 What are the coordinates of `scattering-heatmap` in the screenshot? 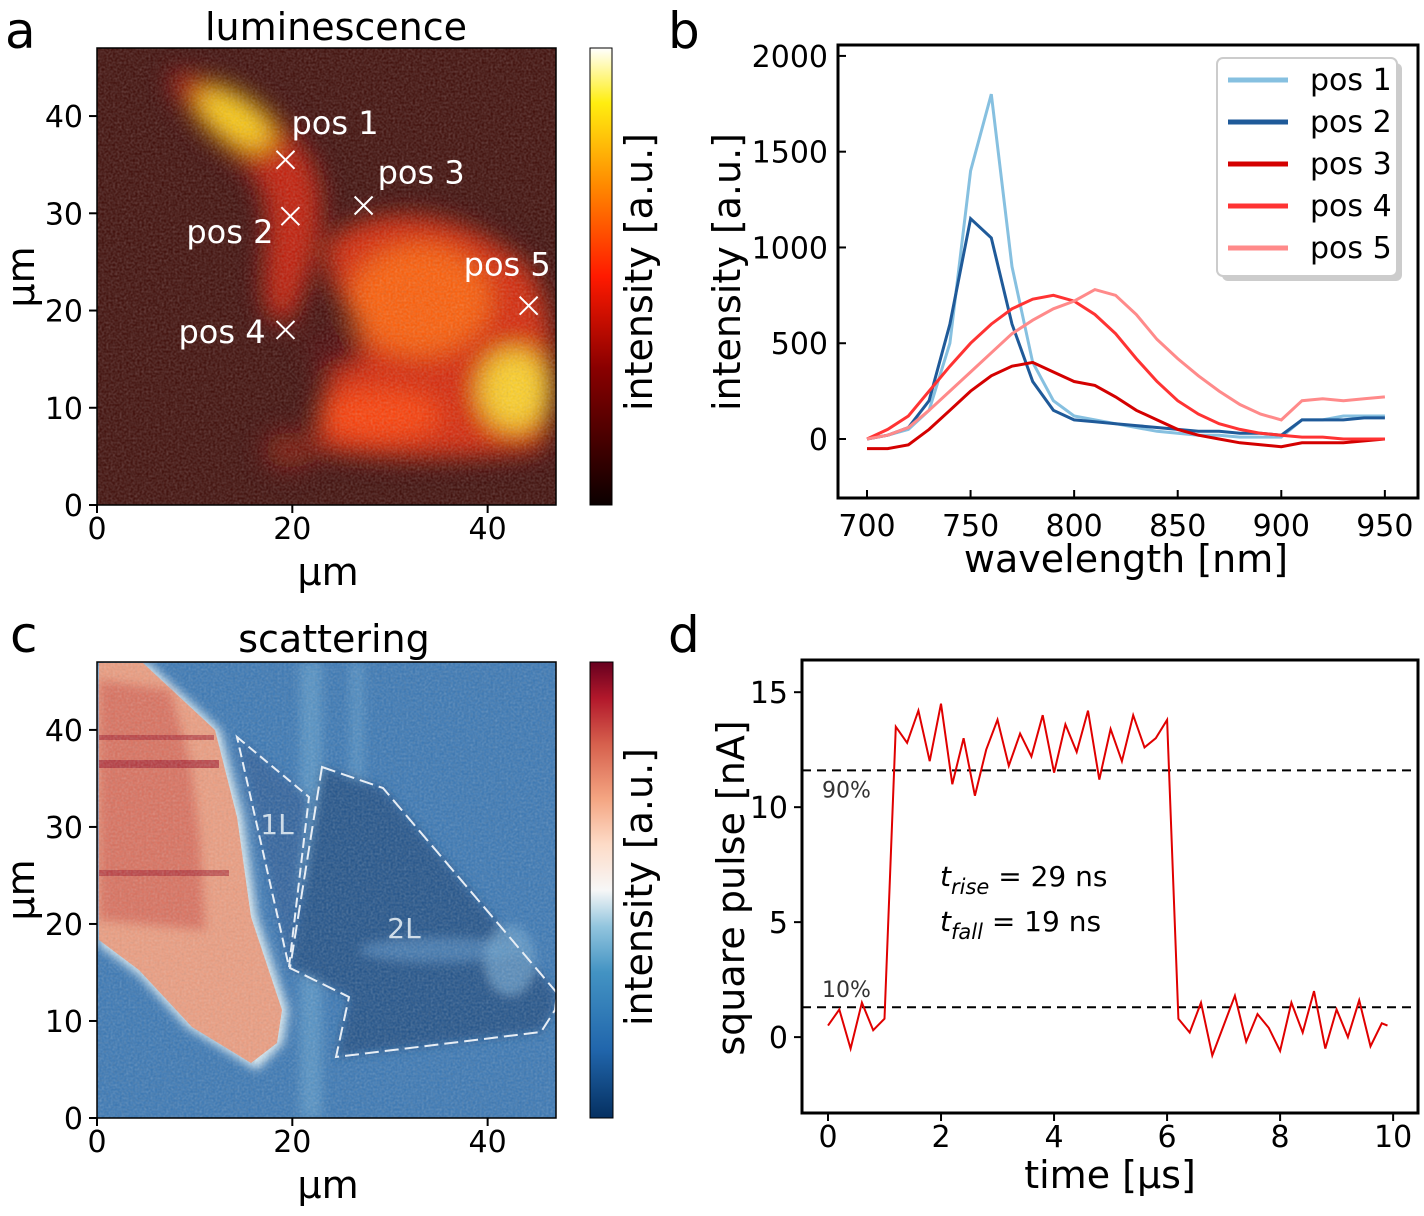 It's located at (326, 890).